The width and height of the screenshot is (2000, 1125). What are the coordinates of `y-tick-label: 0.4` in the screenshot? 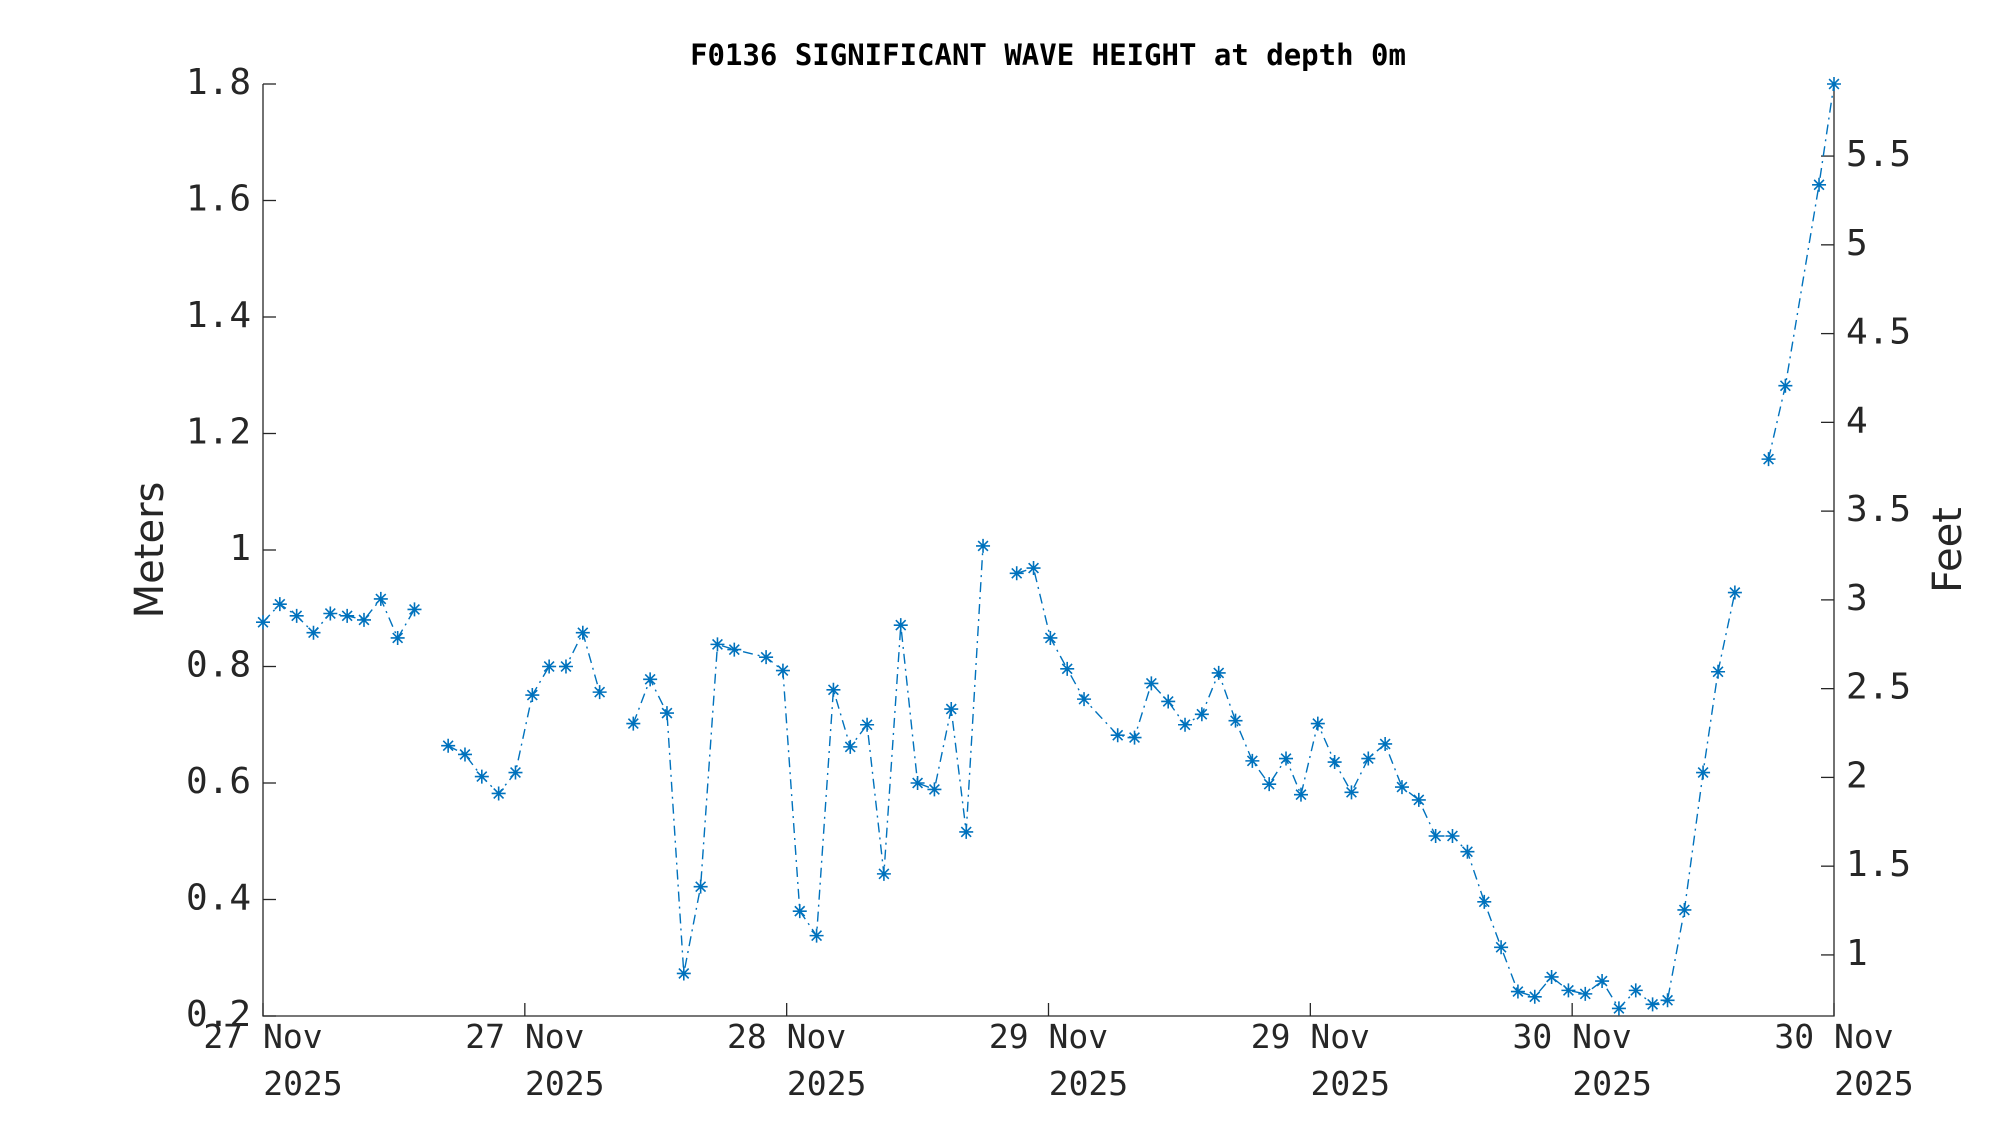 It's located at (218, 898).